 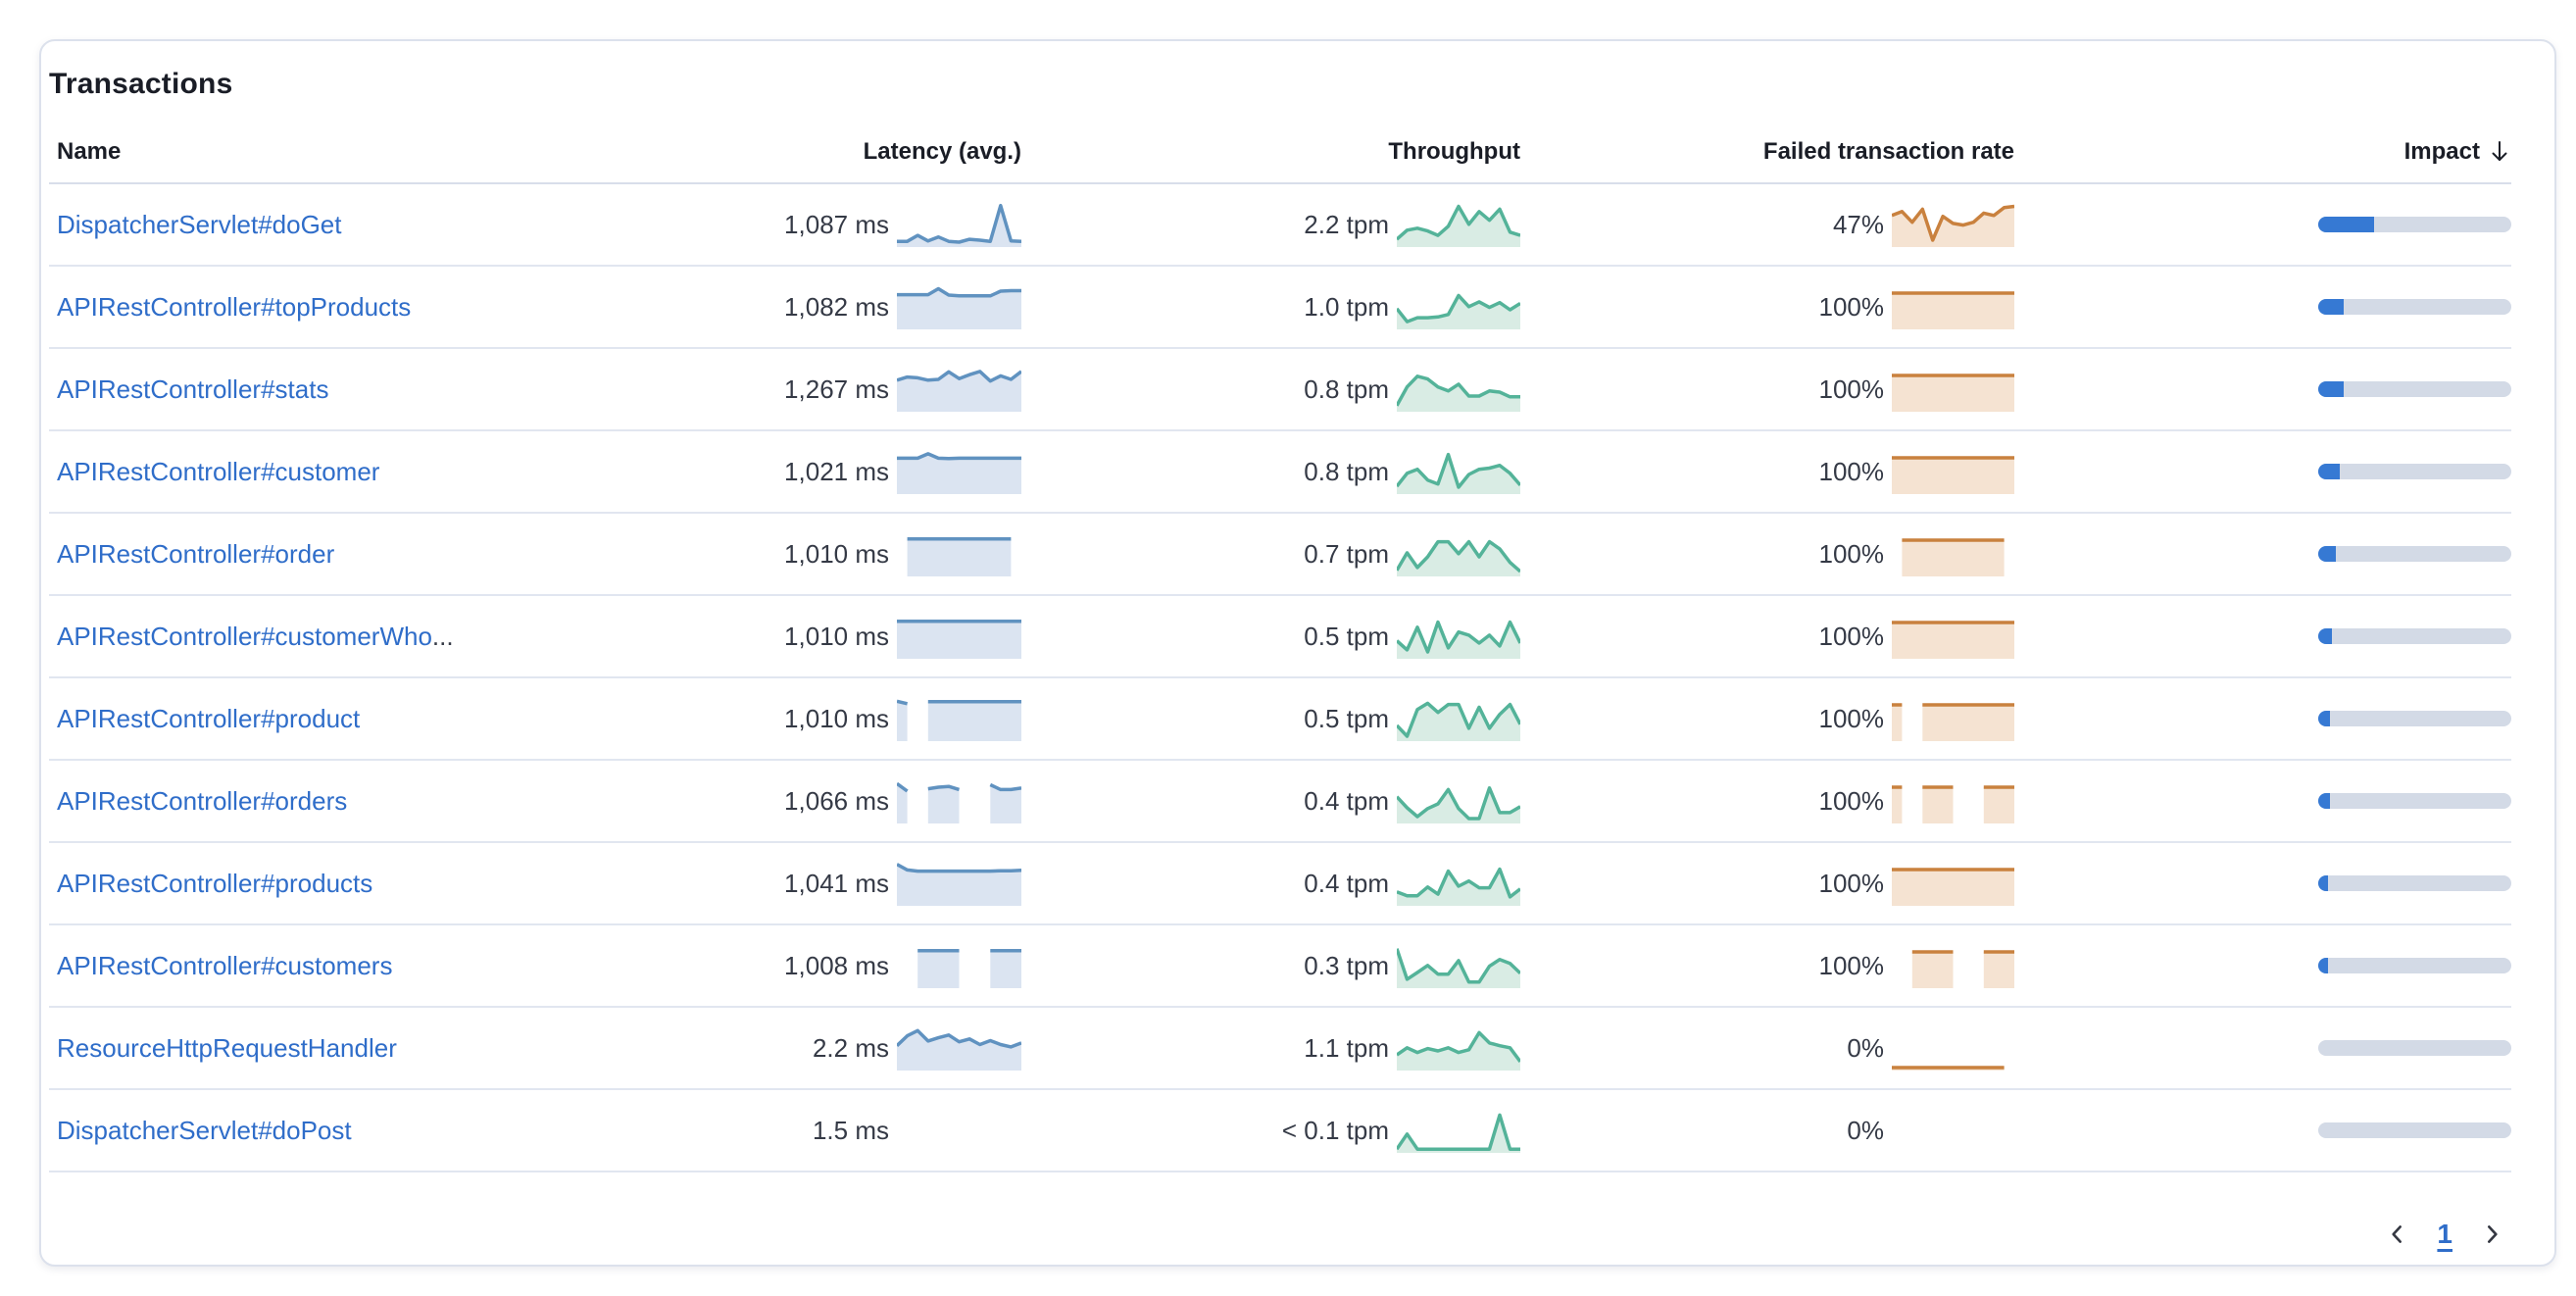 I want to click on sort-desc-icon, so click(x=2499, y=152).